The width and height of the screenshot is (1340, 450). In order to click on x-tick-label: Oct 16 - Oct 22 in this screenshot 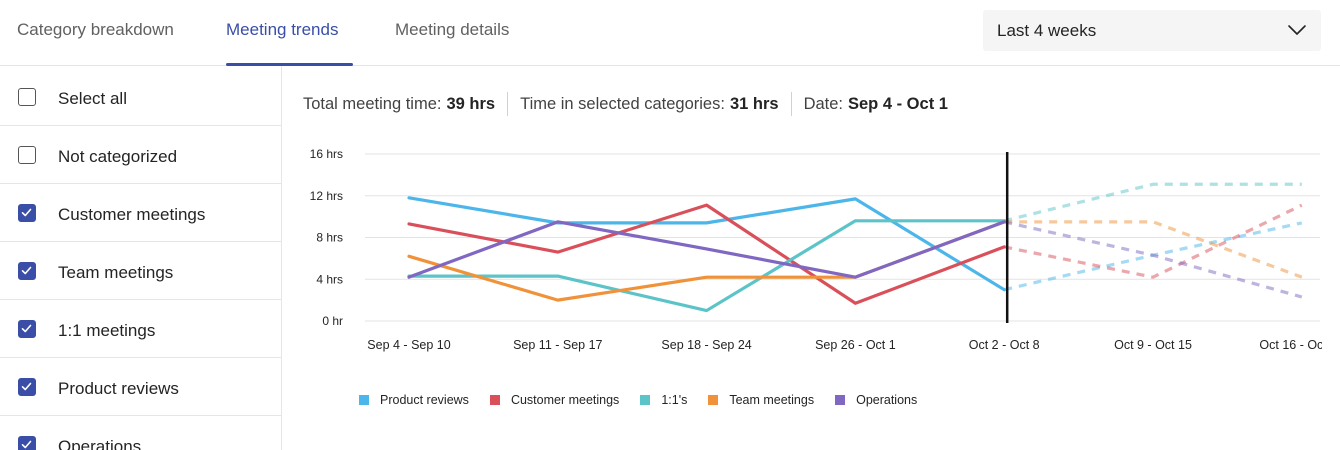, I will do `click(1290, 345)`.